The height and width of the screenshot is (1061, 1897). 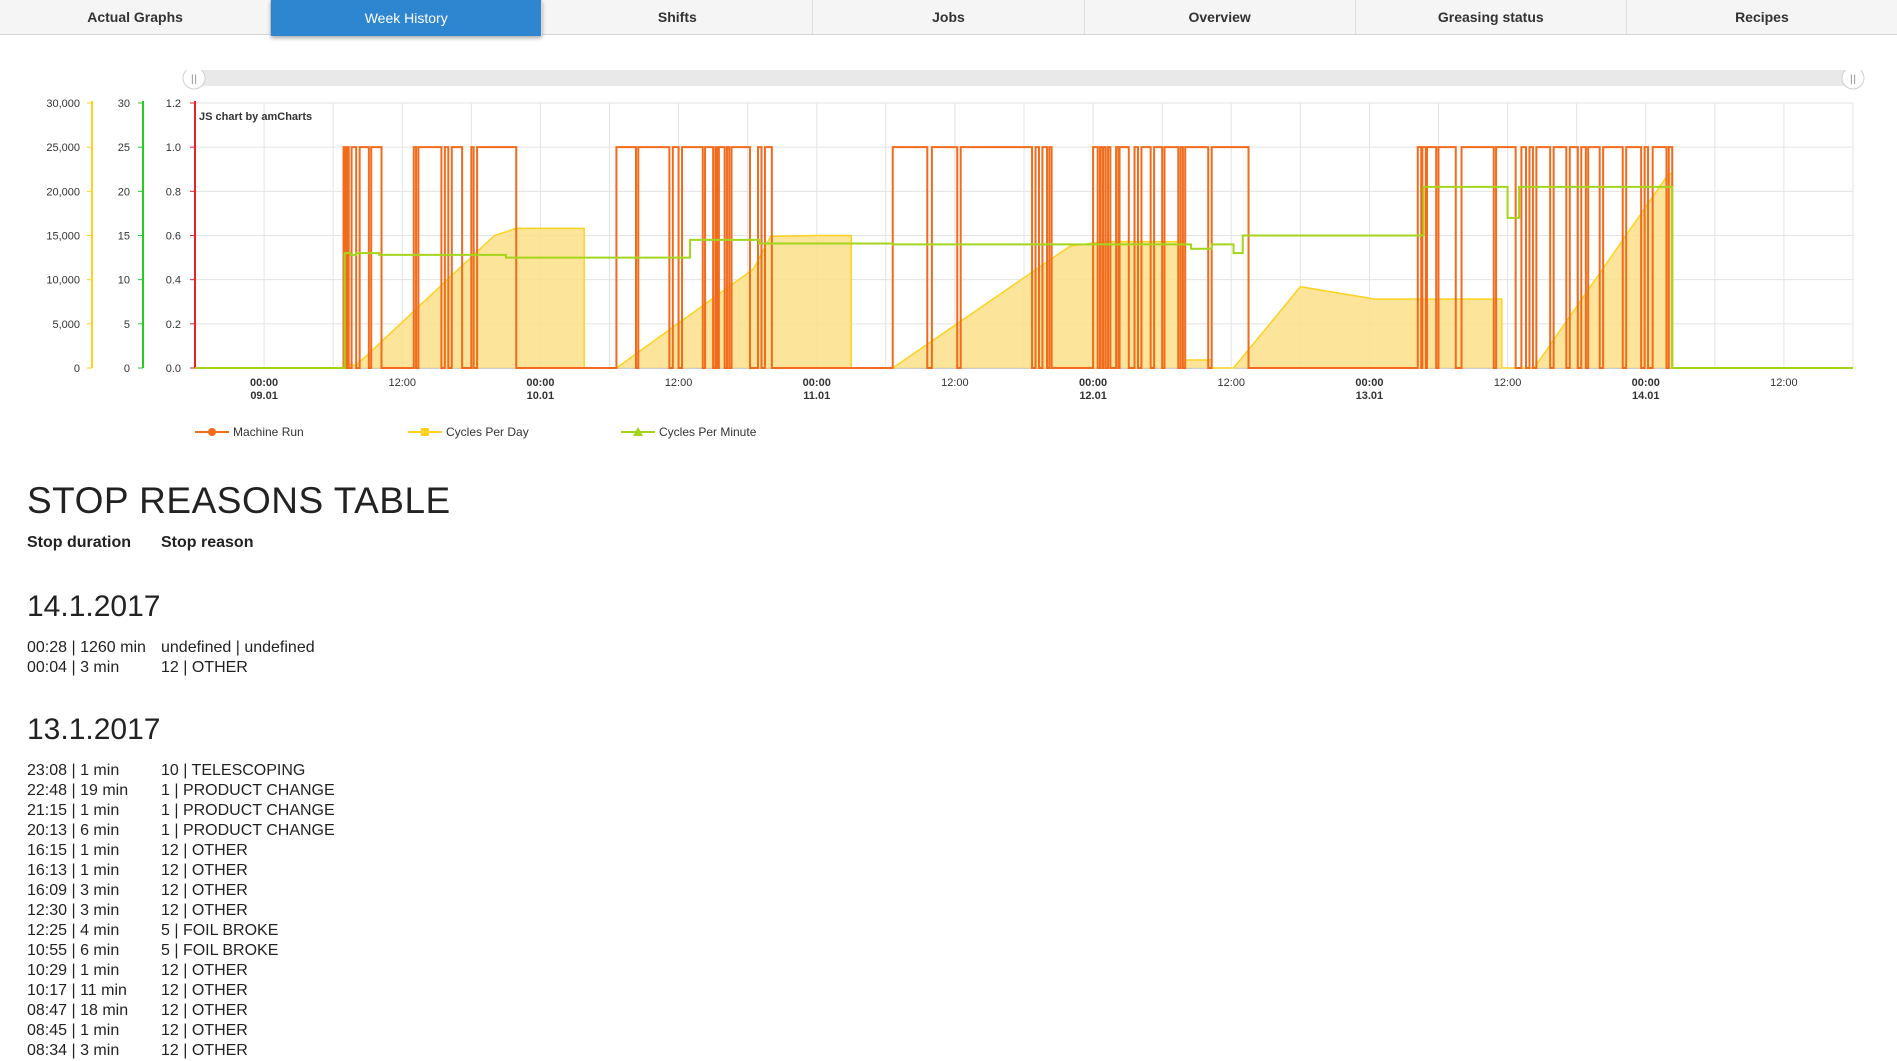 I want to click on table-row: 08:47 | 18 min 12 | OTHER, so click(x=181, y=1011).